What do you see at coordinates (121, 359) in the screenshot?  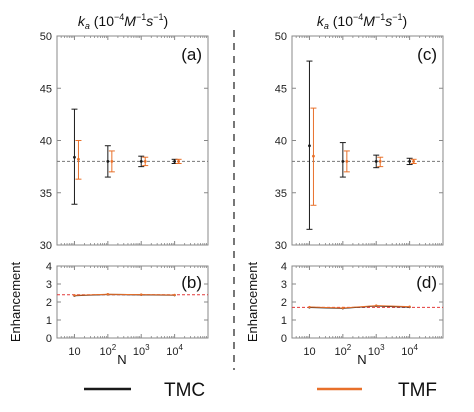 I see `panel-b-xlabel: N` at bounding box center [121, 359].